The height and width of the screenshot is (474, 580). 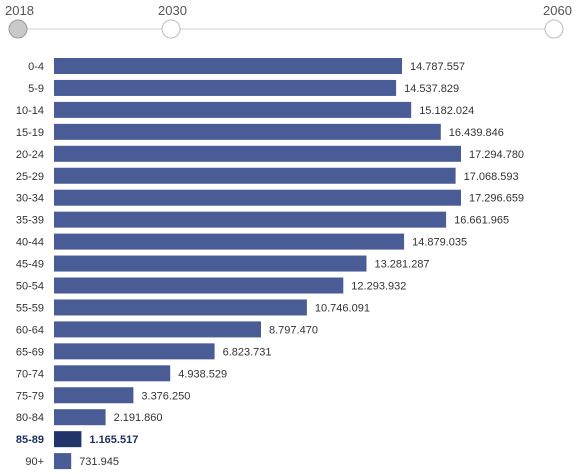 What do you see at coordinates (30, 155) in the screenshot?
I see `category-label: 20-24` at bounding box center [30, 155].